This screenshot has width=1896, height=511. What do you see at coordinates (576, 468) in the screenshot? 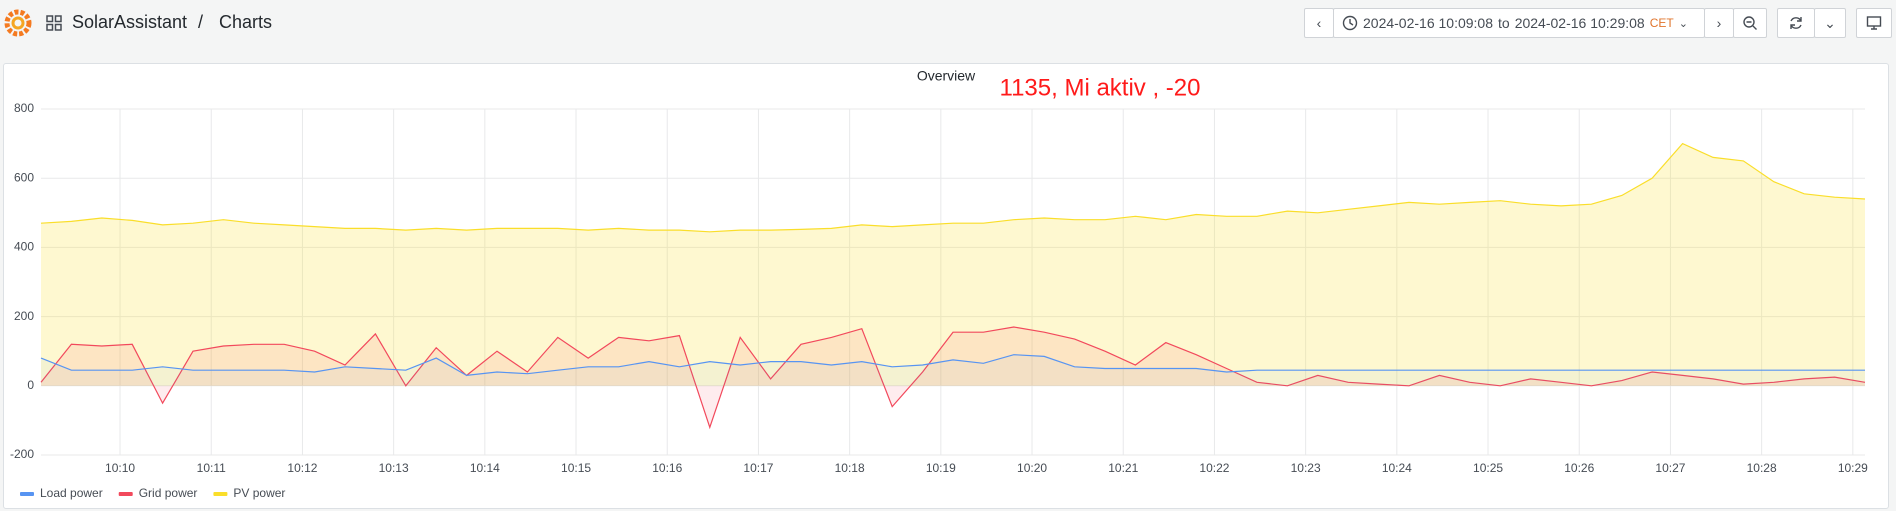
I see `x-tick-label: 10:15` at bounding box center [576, 468].